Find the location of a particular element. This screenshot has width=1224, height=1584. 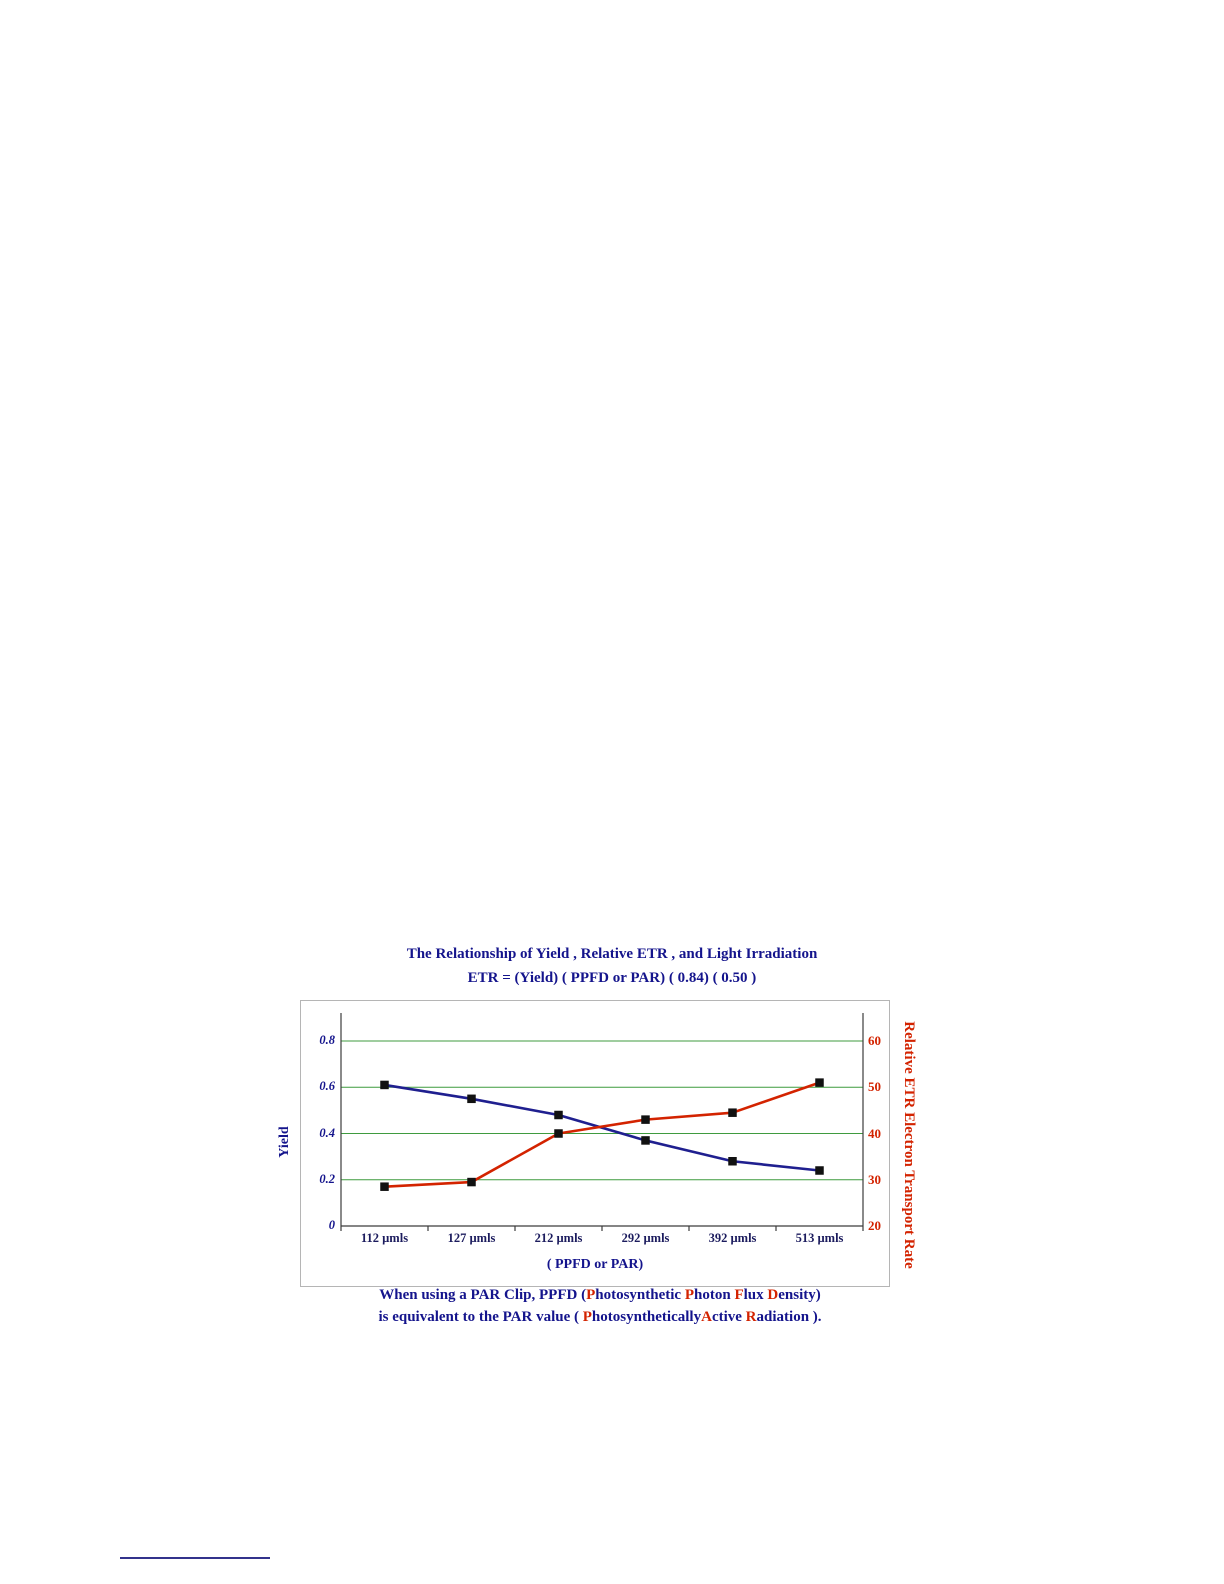

caption-segment: R is located at coordinates (751, 1317).